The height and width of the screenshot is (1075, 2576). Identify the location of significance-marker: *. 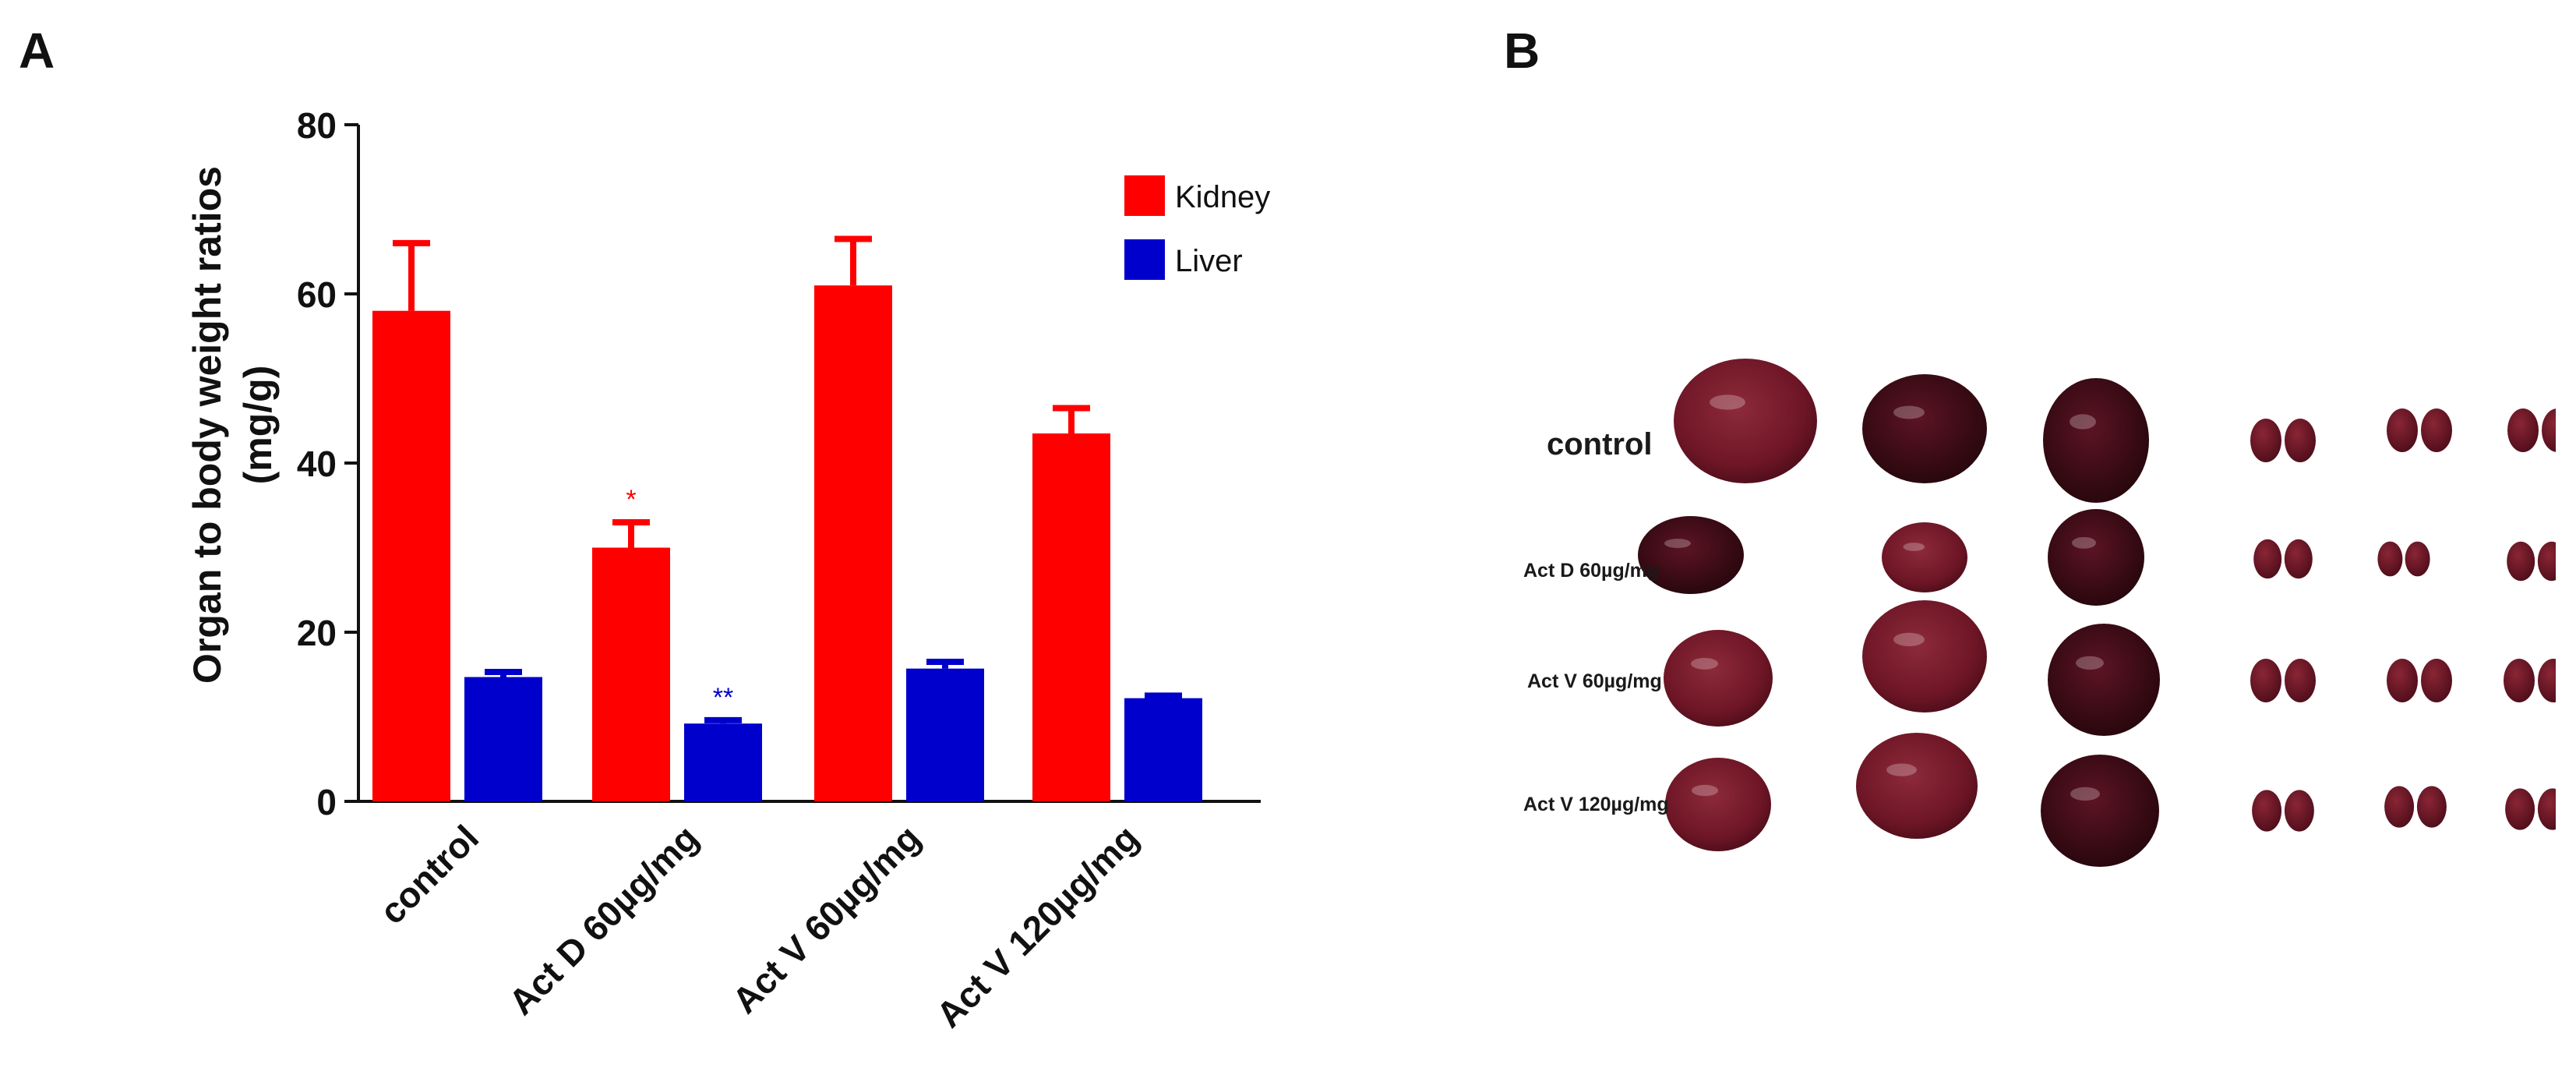
(631, 500).